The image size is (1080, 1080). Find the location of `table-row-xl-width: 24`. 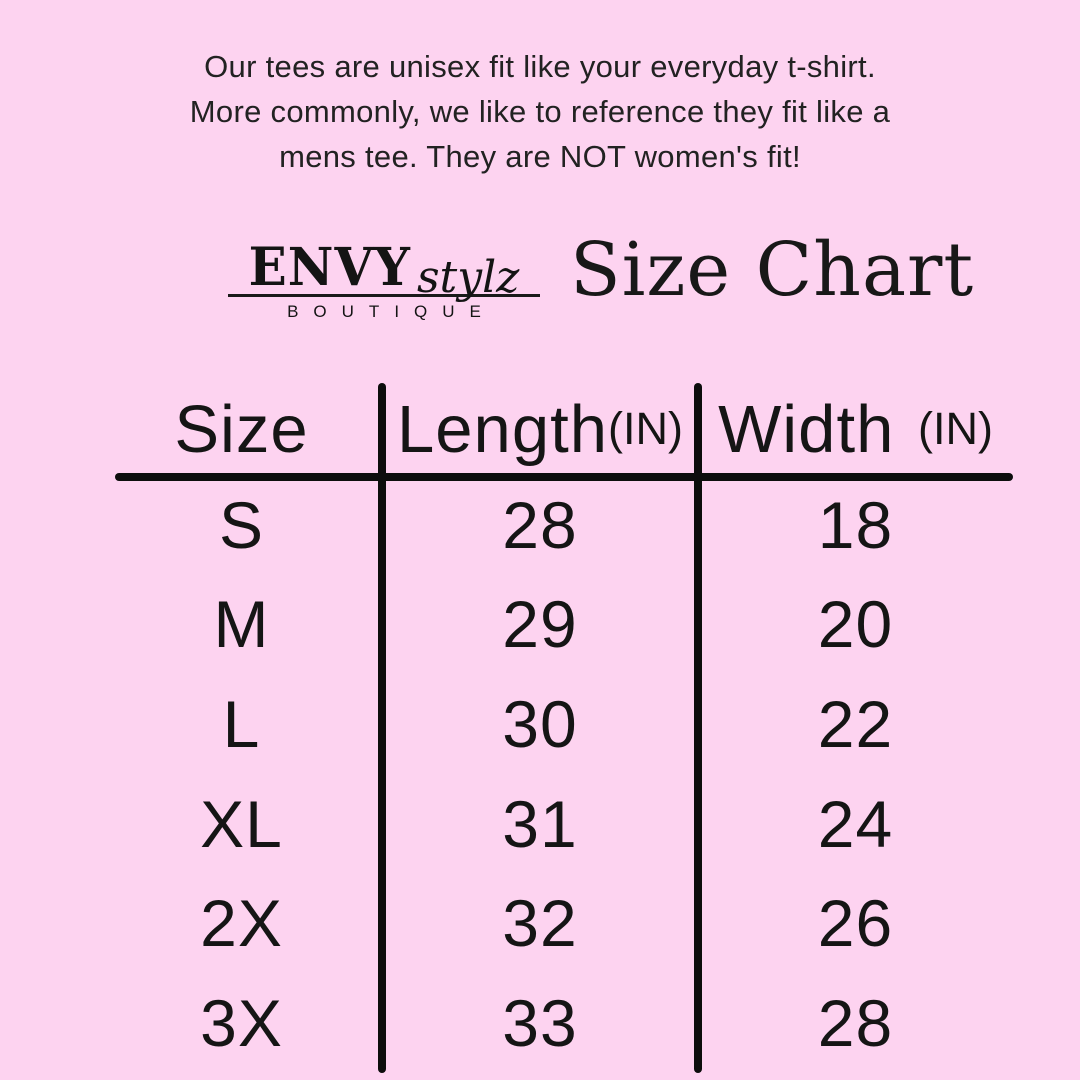

table-row-xl-width: 24 is located at coordinates (855, 823).